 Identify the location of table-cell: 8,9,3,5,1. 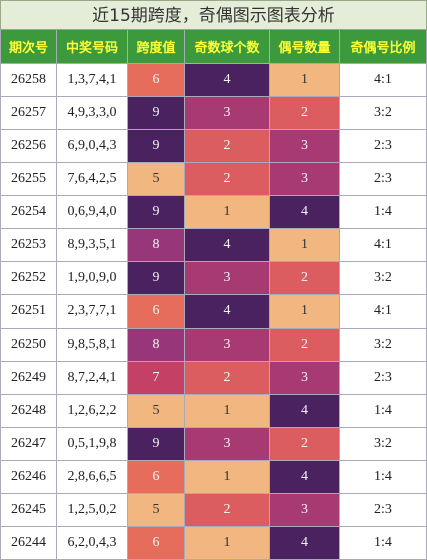
(92, 246).